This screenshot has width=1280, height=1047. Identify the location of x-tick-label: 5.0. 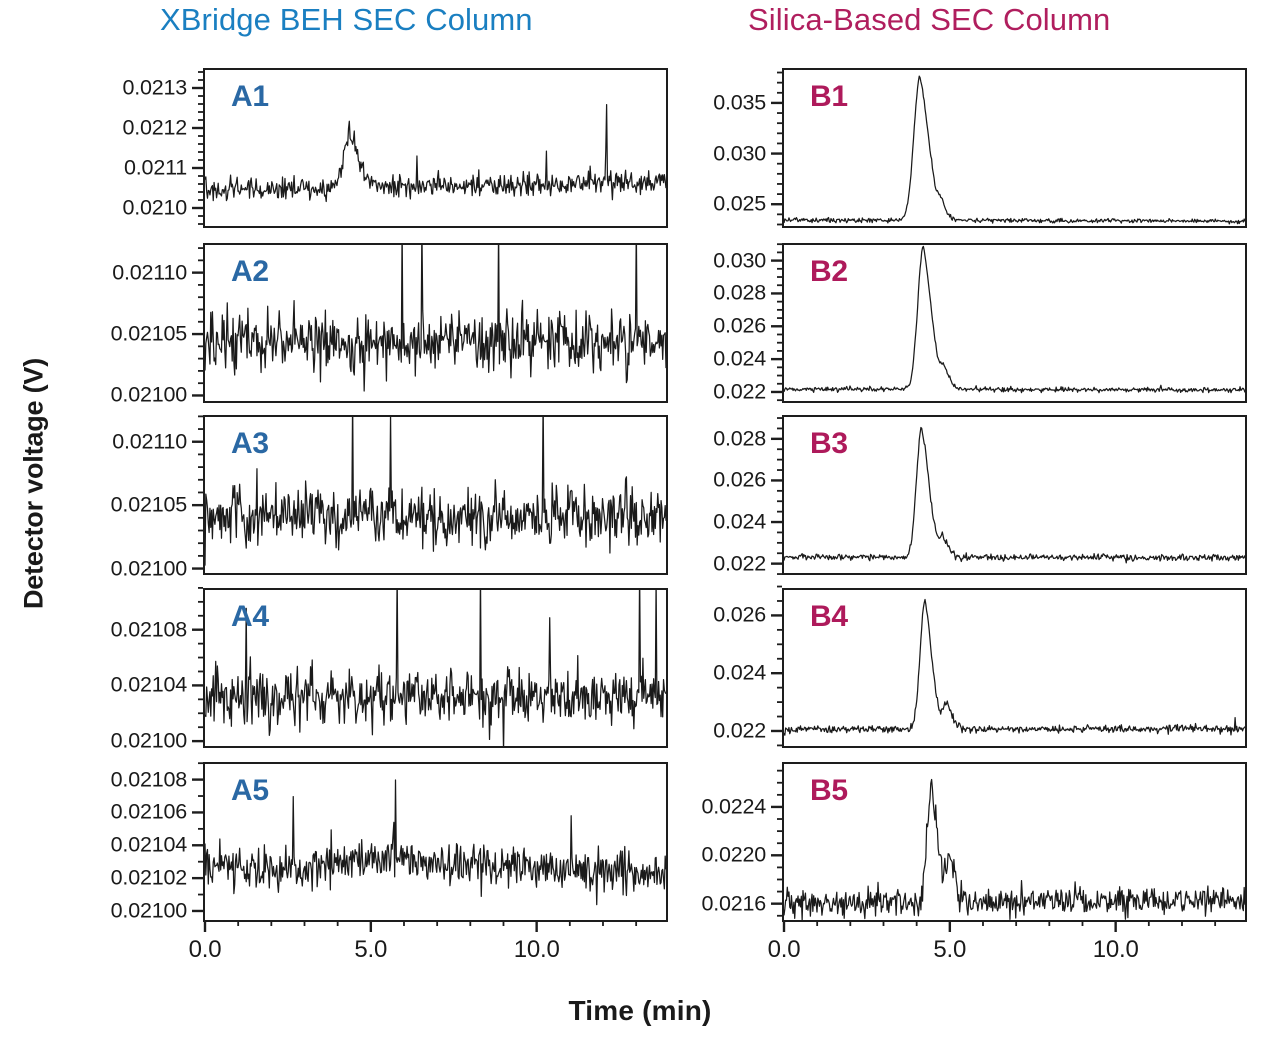
(950, 949).